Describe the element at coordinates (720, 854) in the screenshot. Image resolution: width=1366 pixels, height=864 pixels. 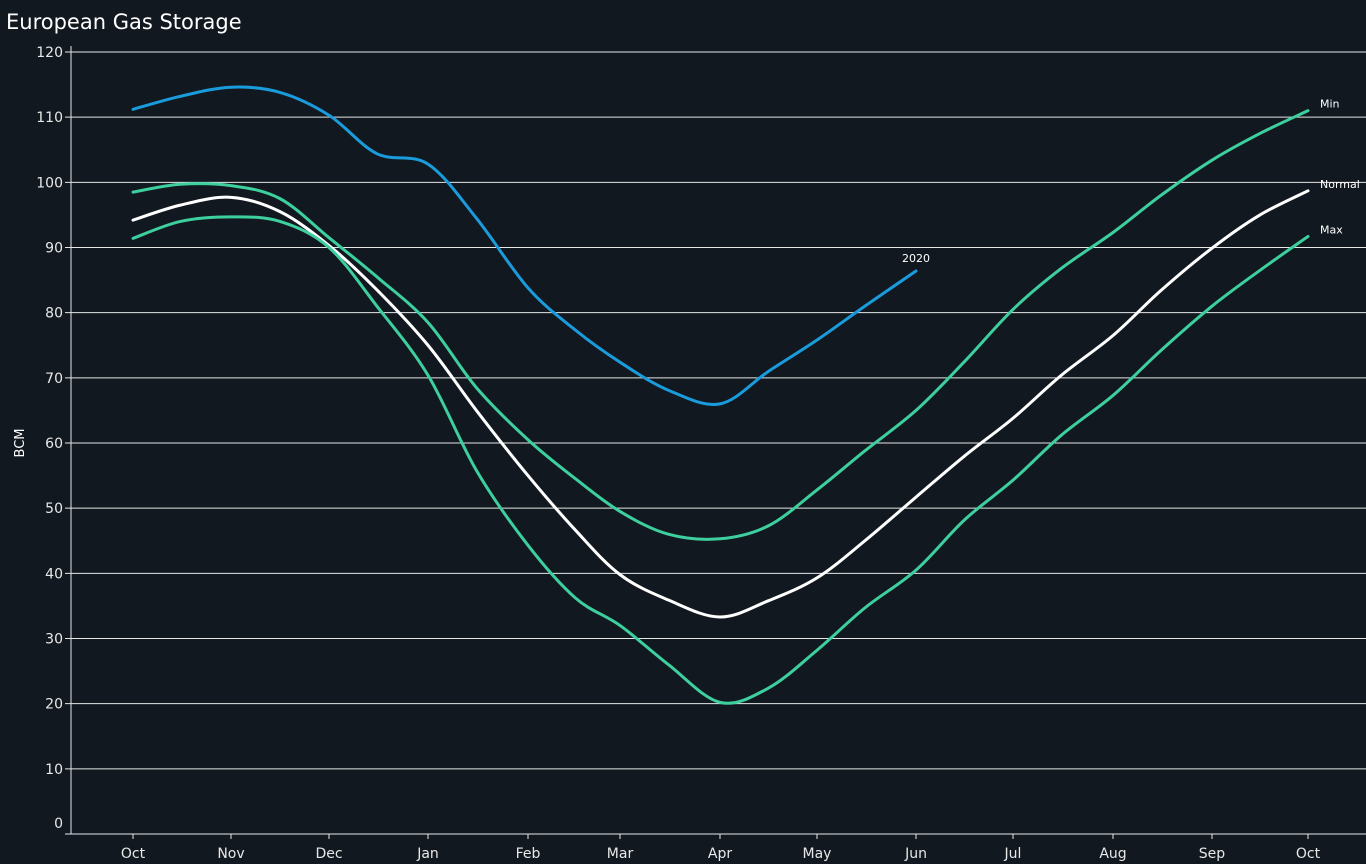
I see `x-tick-label: Apr` at that location.